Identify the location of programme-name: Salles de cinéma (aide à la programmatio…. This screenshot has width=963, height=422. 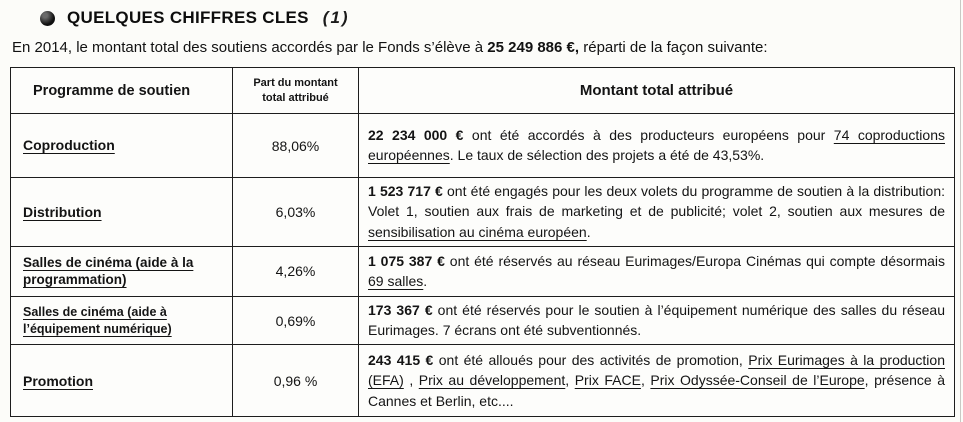
(108, 271).